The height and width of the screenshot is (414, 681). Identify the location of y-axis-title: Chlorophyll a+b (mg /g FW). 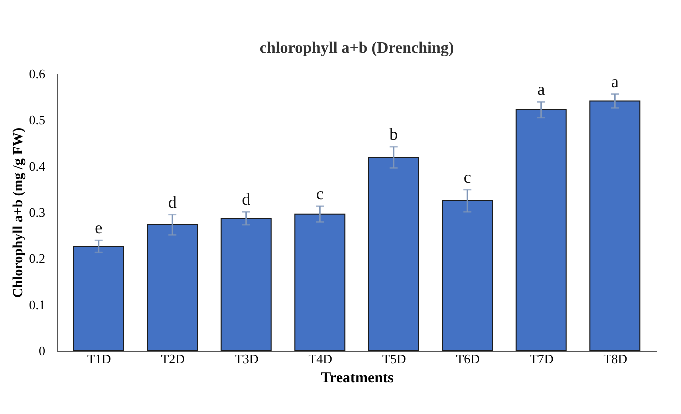
(18, 213).